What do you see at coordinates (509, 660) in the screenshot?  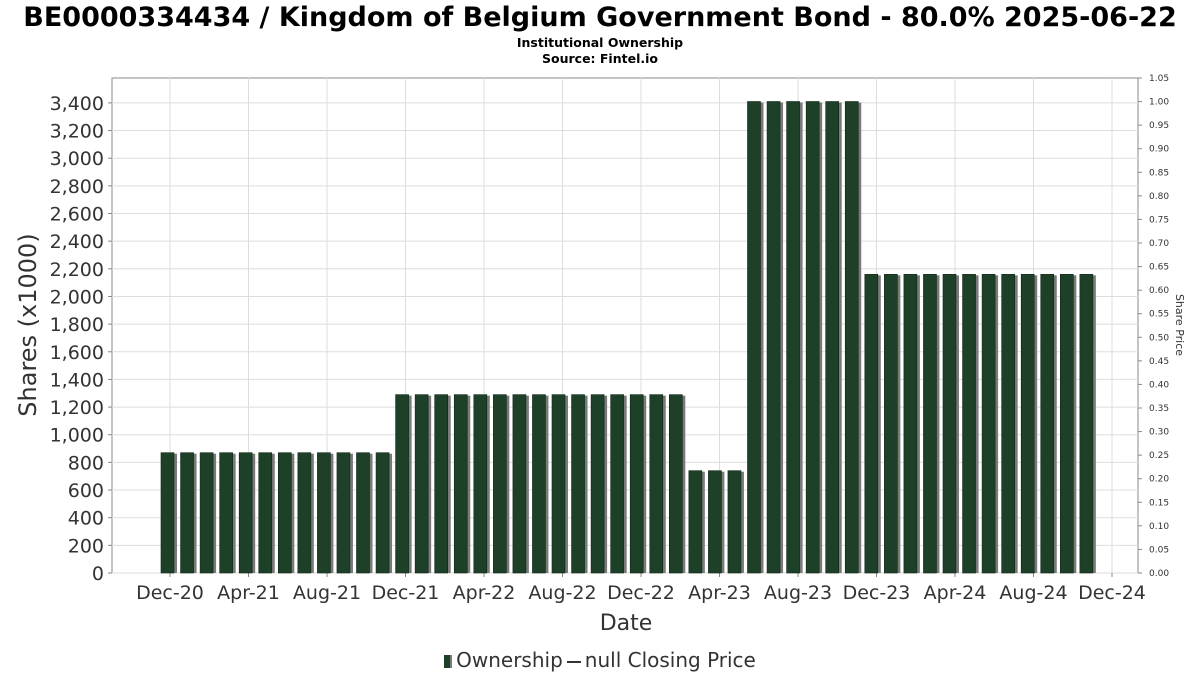 I see `legend-ownership-label: Ownership` at bounding box center [509, 660].